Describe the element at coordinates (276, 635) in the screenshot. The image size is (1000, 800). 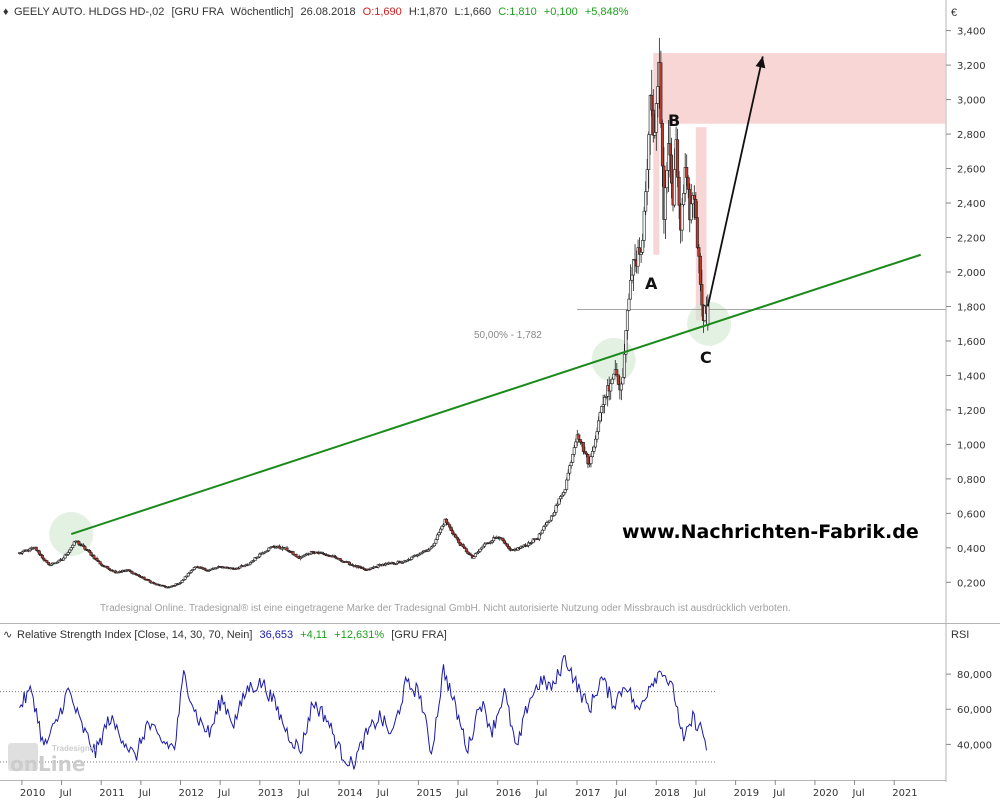
I see `rsi-value: 36,653` at that location.